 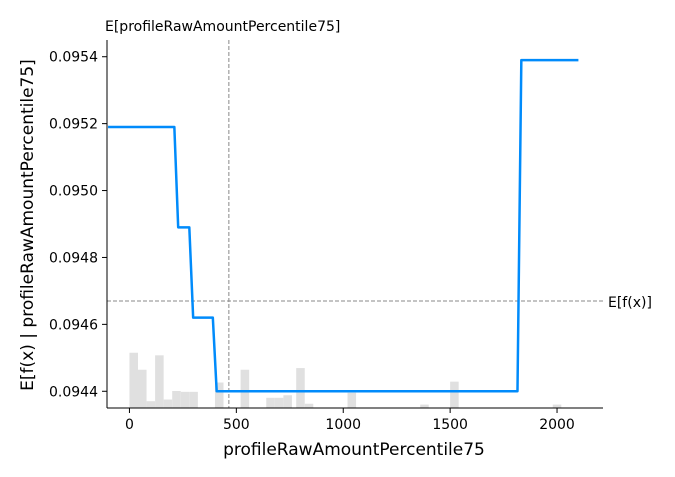 What do you see at coordinates (73, 192) in the screenshot?
I see `y-tick-label: 0.0950` at bounding box center [73, 192].